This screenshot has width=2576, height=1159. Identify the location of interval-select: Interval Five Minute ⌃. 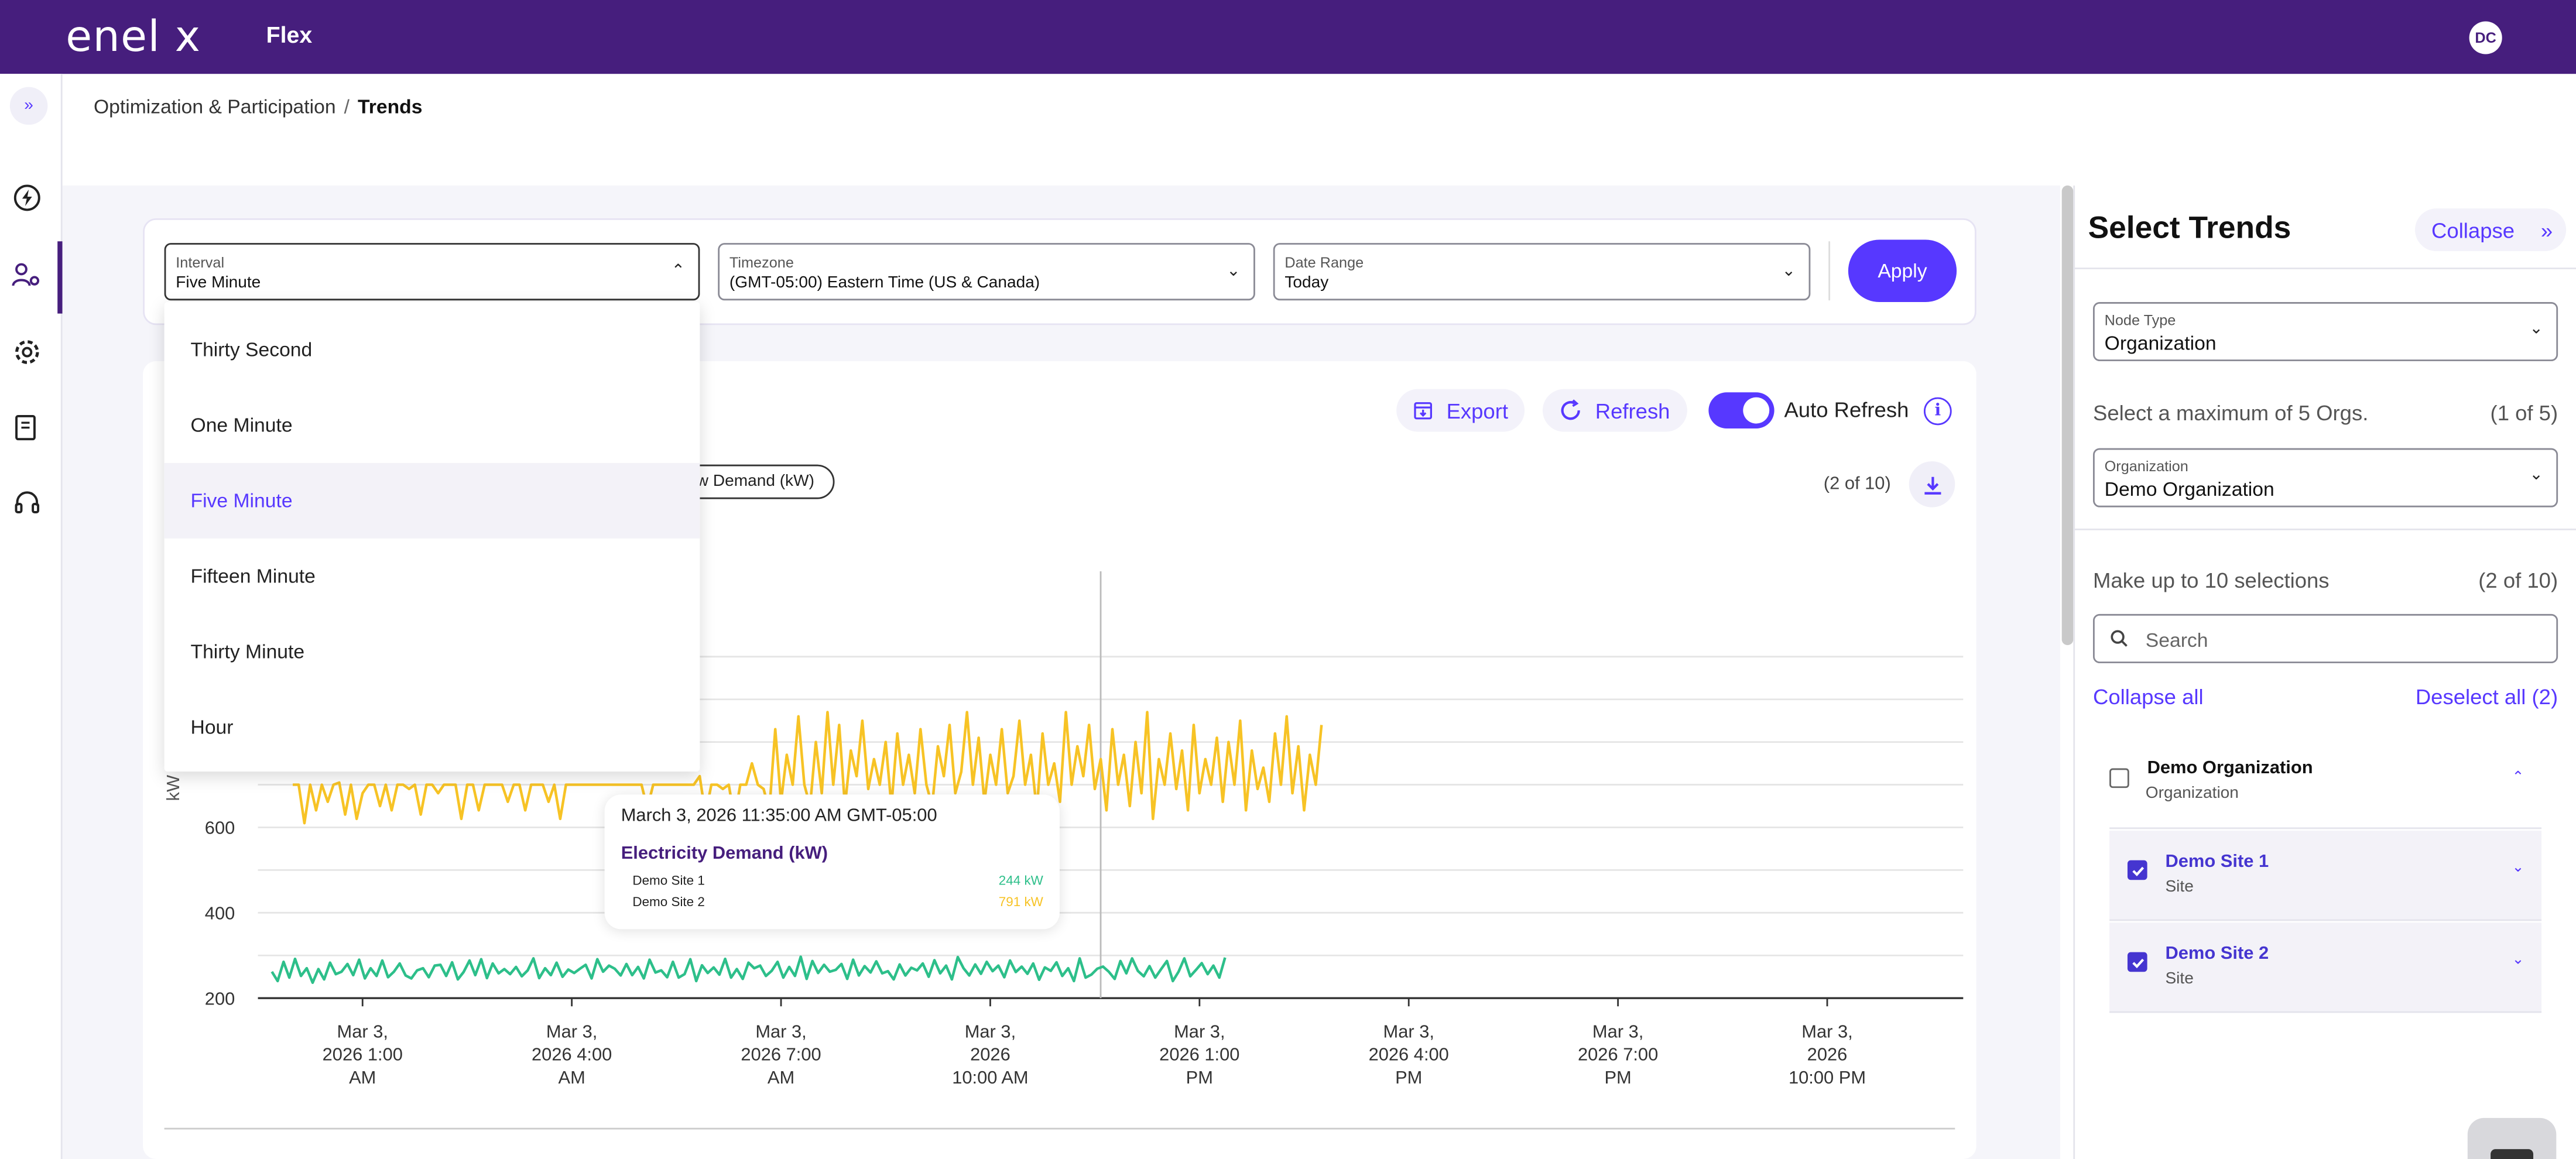
(432, 272).